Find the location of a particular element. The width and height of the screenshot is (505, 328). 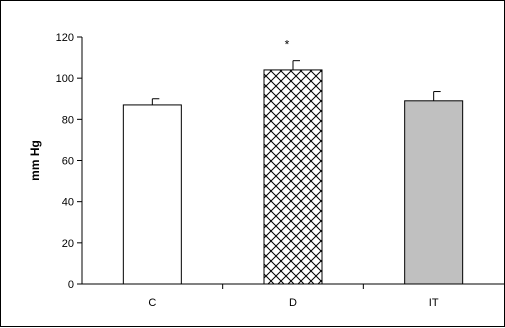

y-tick-label: 120 is located at coordinates (65, 38).